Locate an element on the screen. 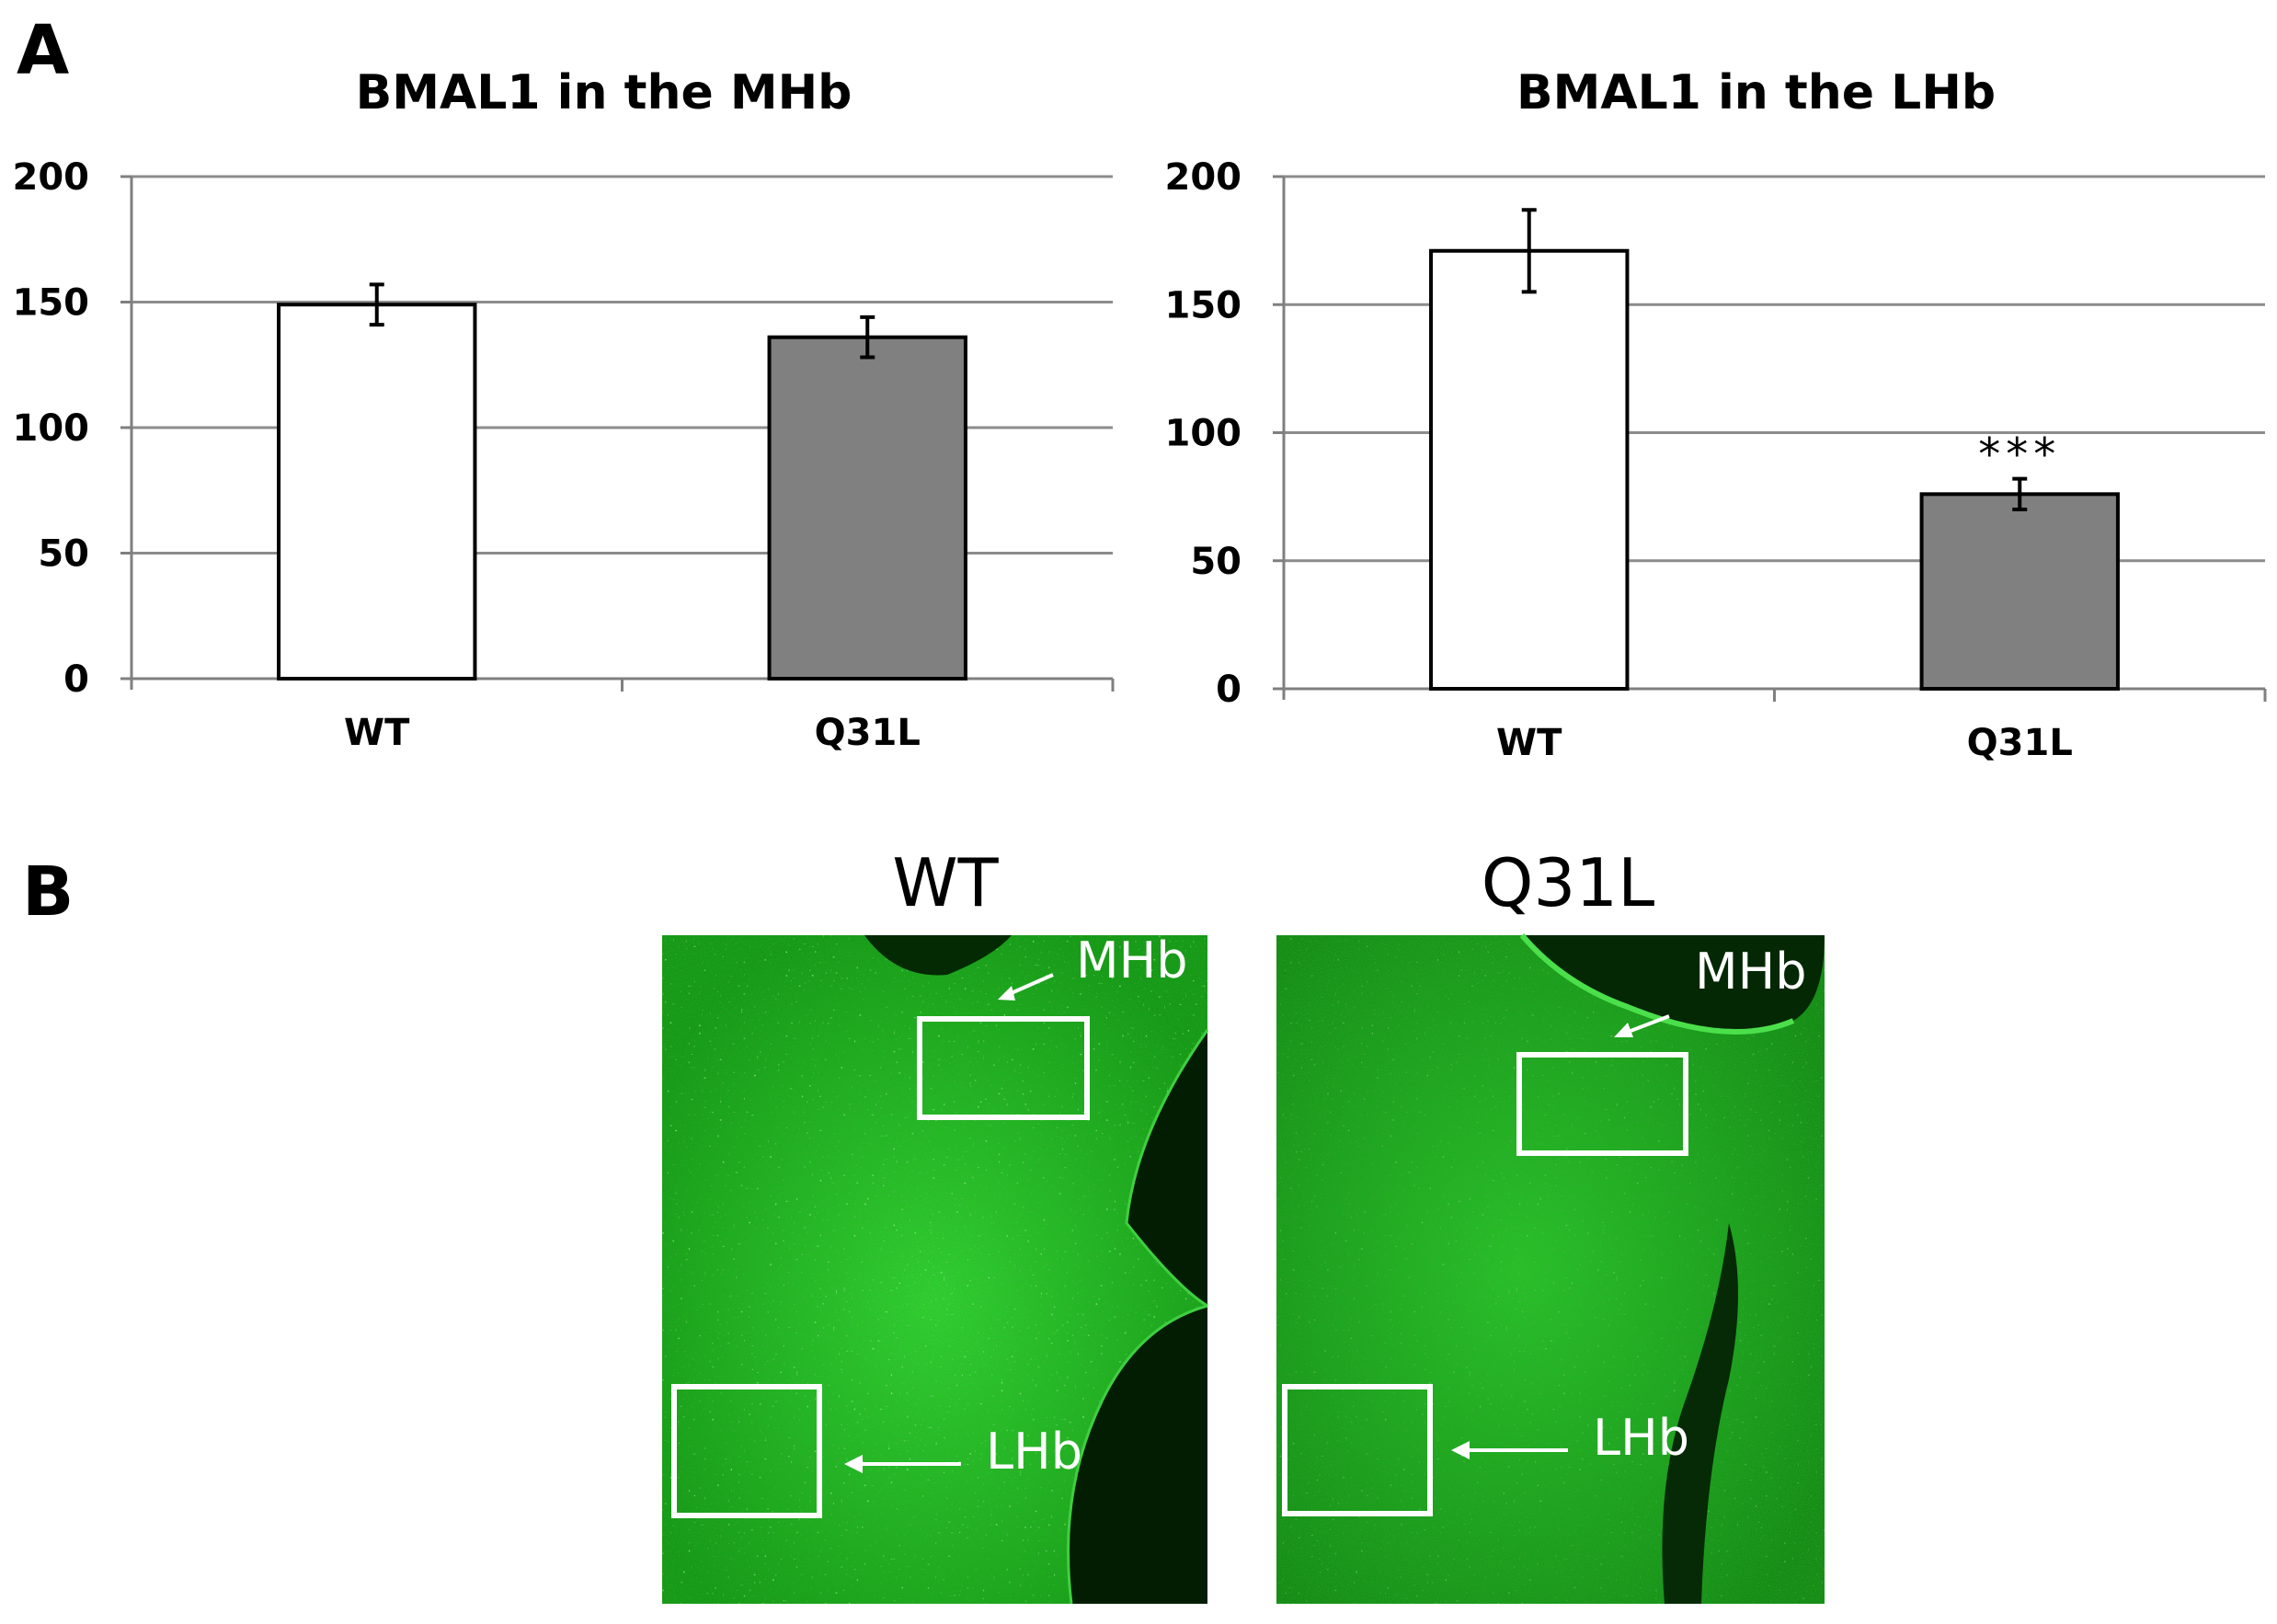  annotation-q31l-mhb: MHb is located at coordinates (1750, 972).